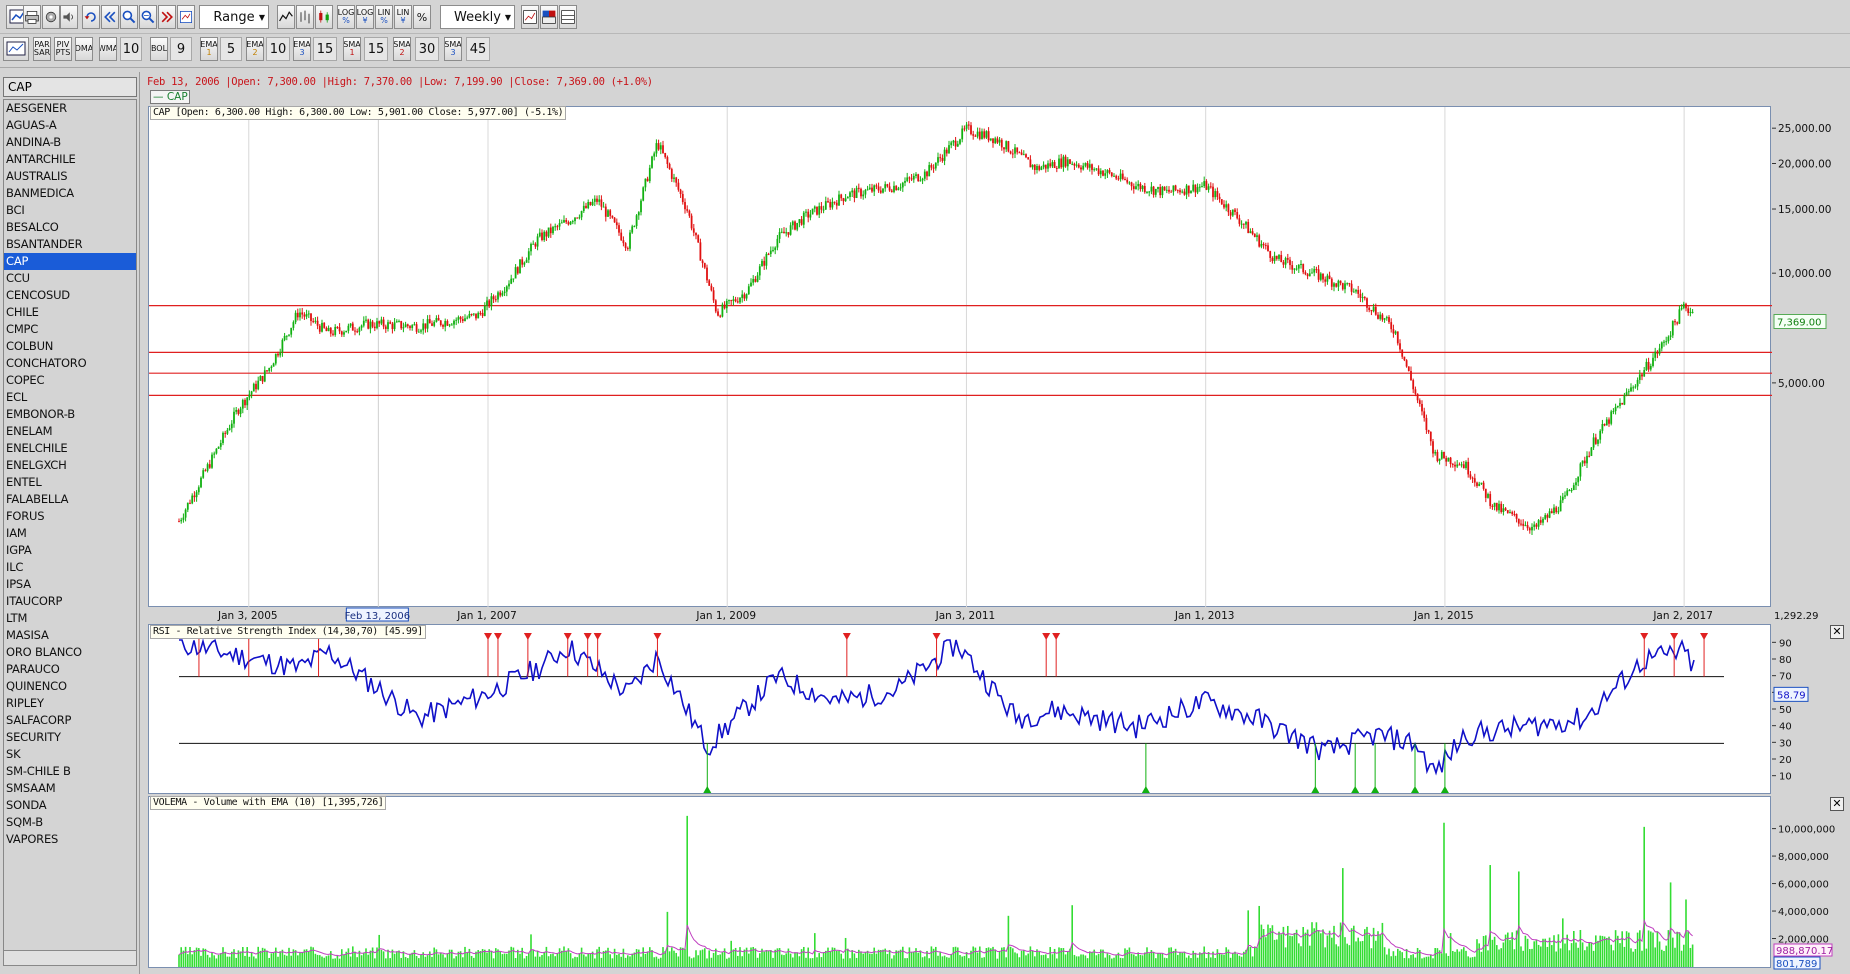 The image size is (1850, 974). What do you see at coordinates (36, 108) in the screenshot?
I see `symbol-list-item: AESGENER` at bounding box center [36, 108].